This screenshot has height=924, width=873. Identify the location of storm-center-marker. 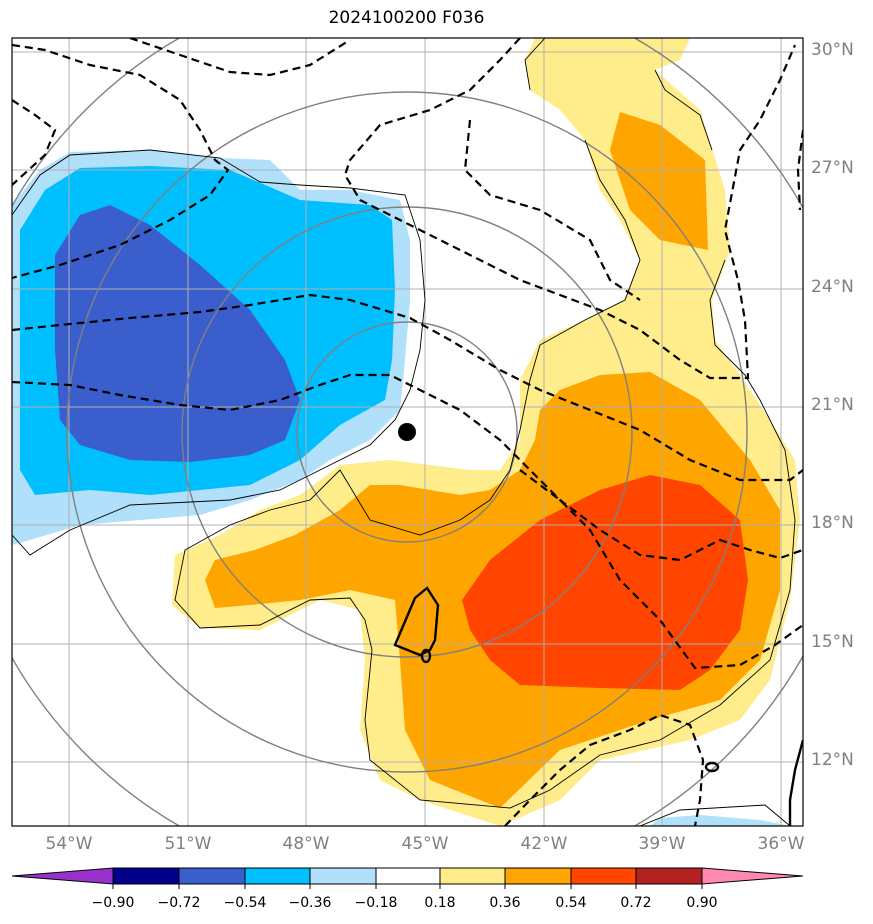
(407, 432).